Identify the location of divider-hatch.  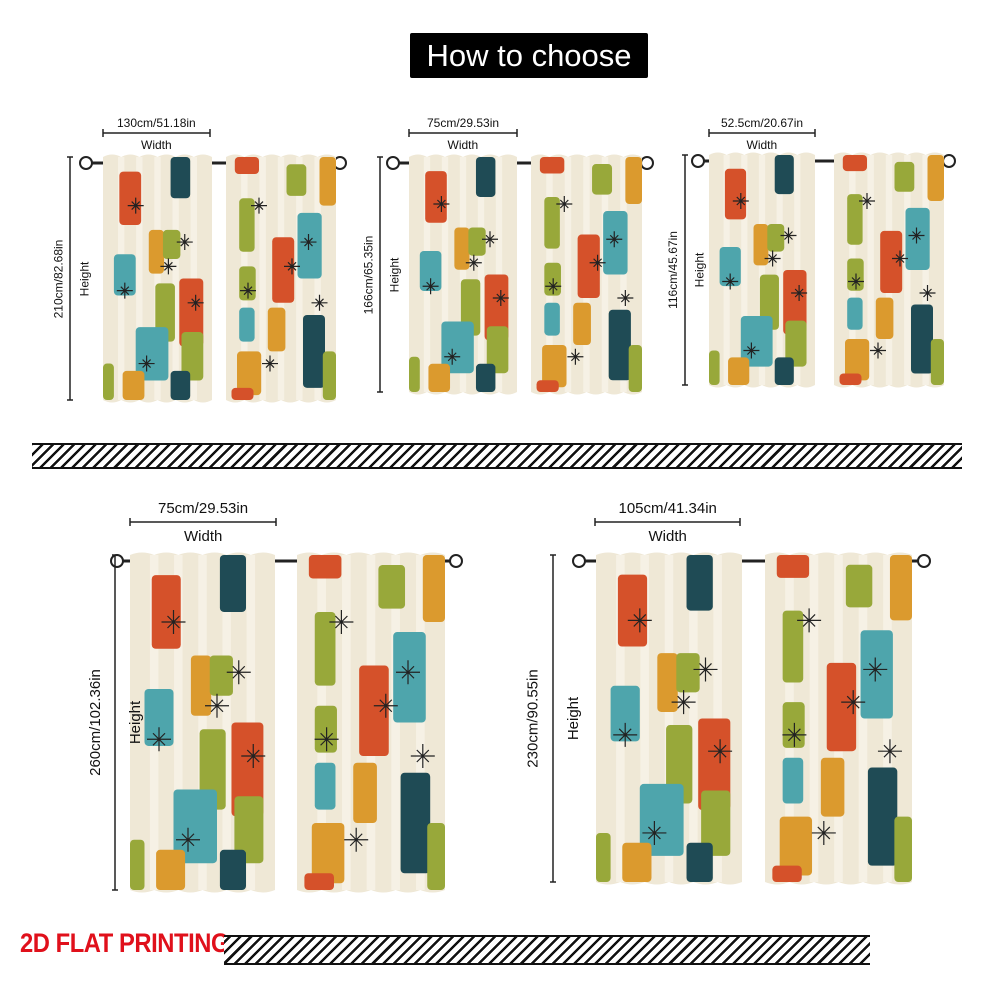
(497, 456).